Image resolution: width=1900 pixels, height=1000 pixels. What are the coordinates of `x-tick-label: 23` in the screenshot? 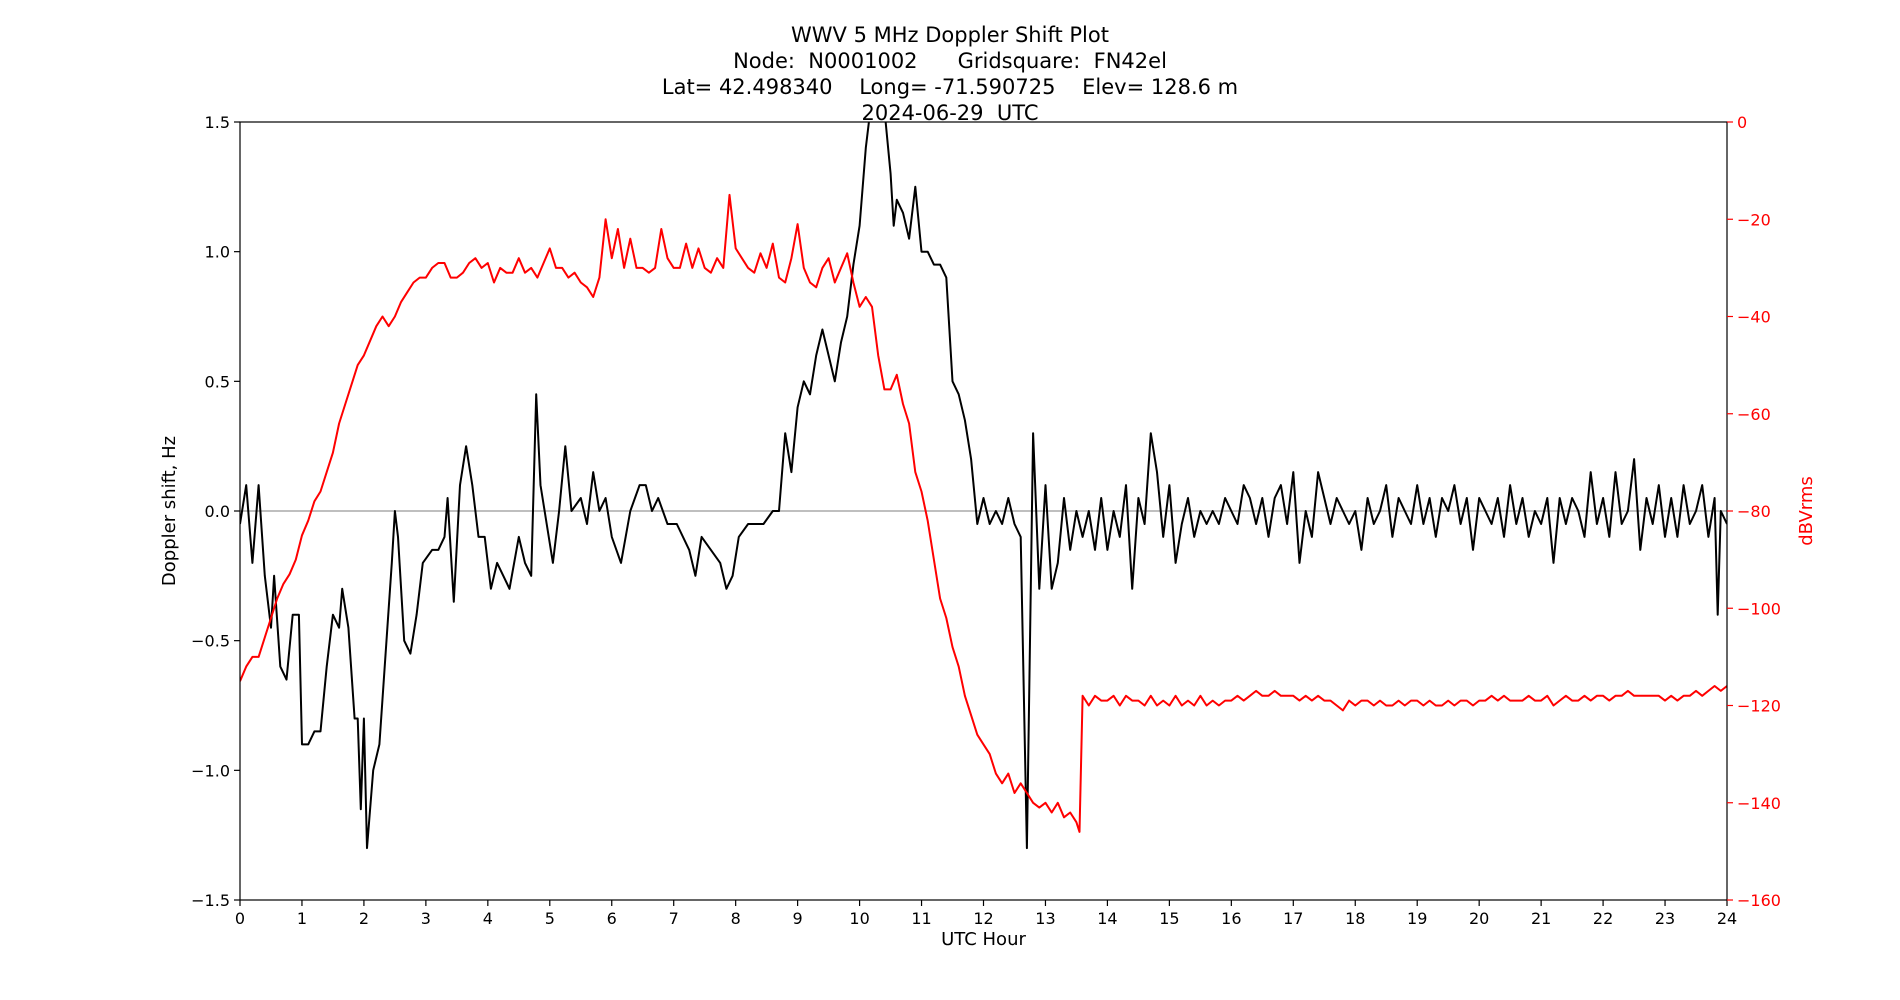 It's located at (1665, 918).